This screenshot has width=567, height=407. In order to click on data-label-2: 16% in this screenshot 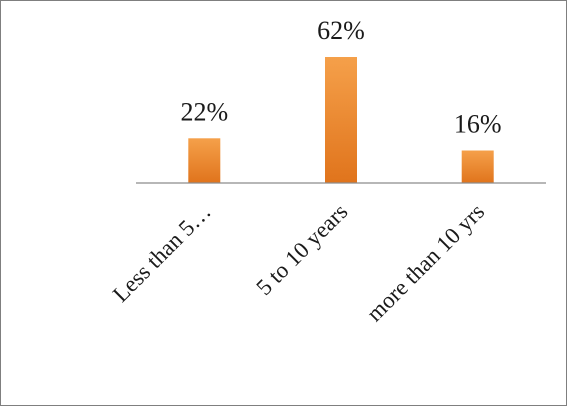, I will do `click(478, 124)`.